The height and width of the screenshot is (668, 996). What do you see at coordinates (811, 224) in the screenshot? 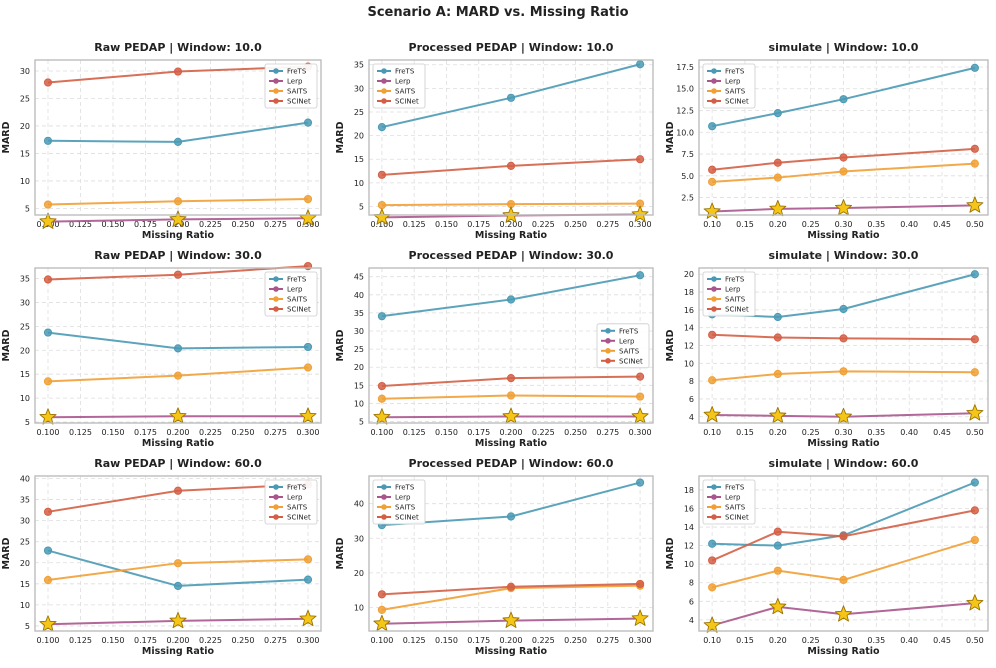
I see `x-tick-label: 0.25` at bounding box center [811, 224].